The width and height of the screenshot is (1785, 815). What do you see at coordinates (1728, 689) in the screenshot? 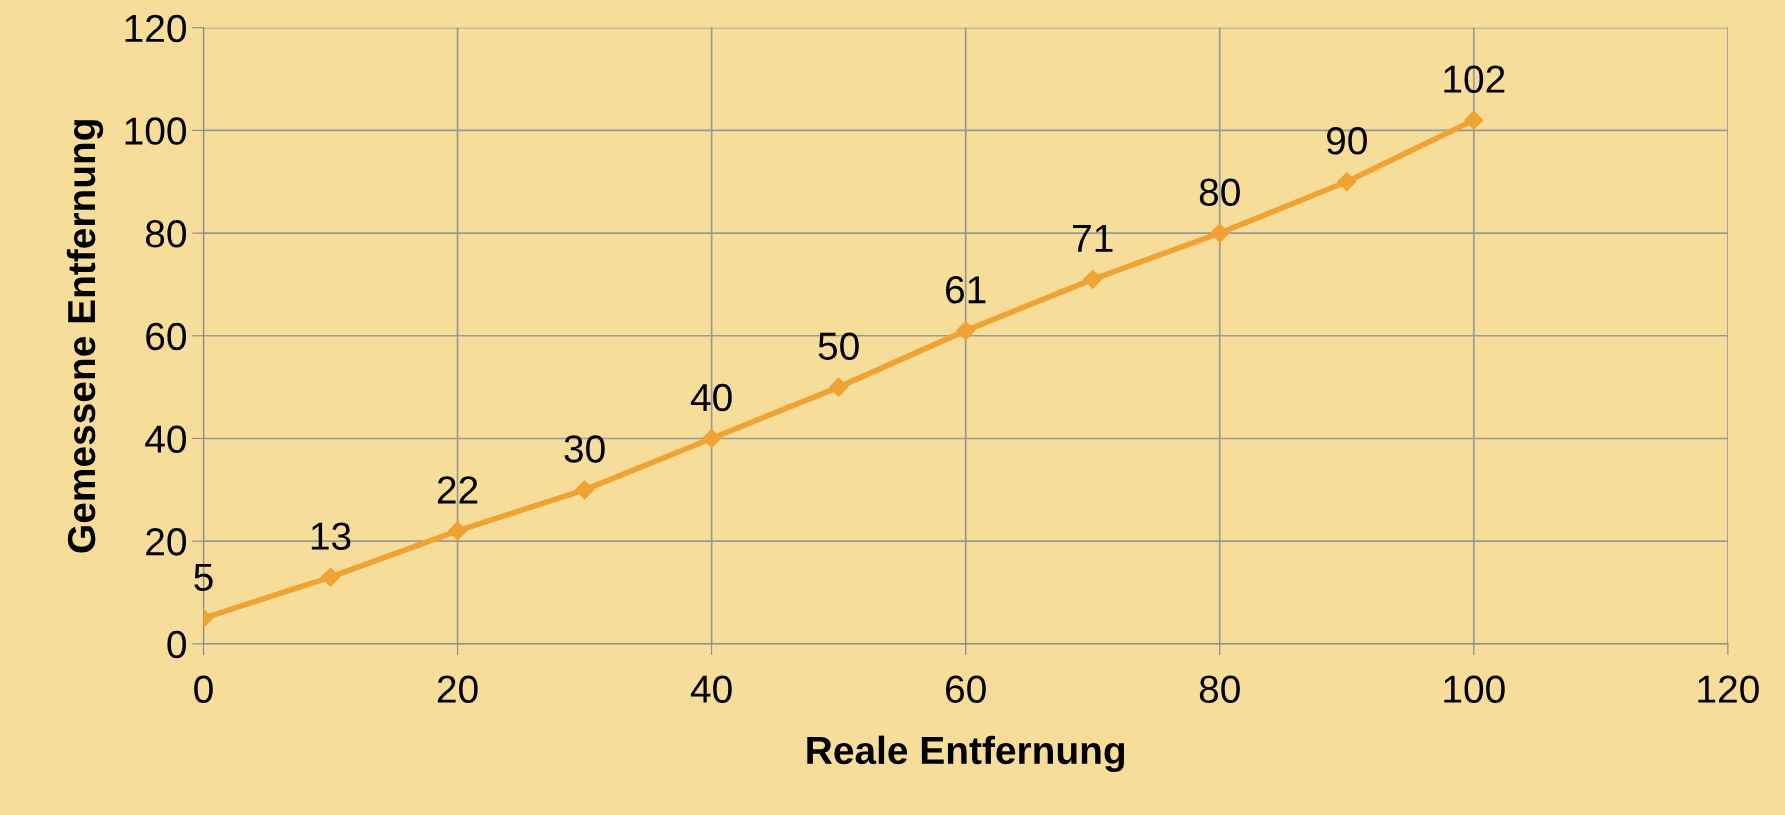
I see `x-tick-label: 120` at bounding box center [1728, 689].